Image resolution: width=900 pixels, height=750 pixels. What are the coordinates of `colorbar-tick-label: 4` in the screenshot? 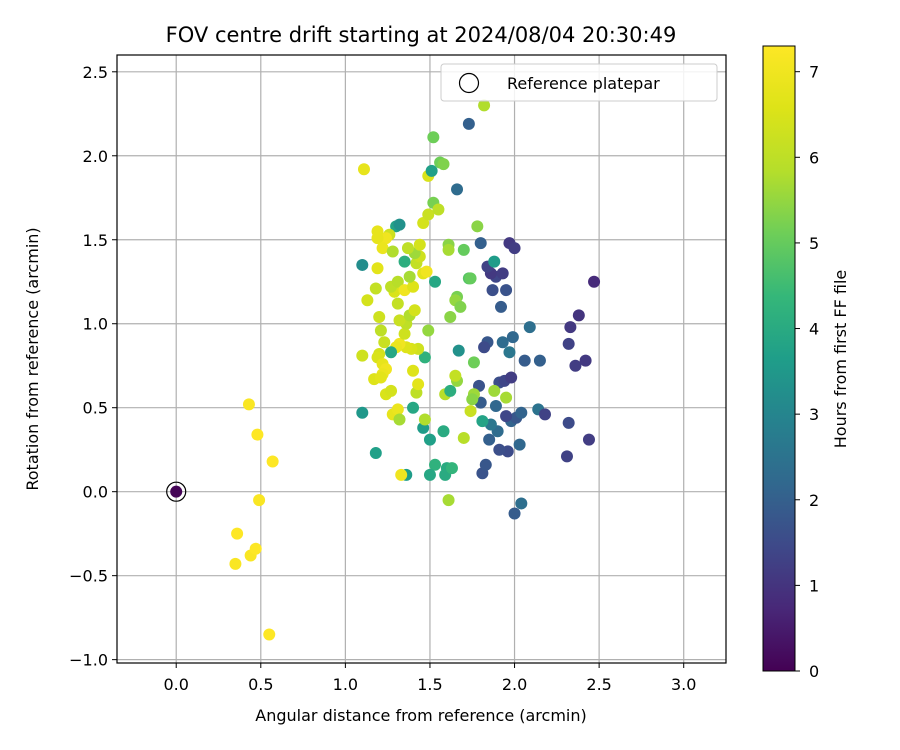 It's located at (814, 329).